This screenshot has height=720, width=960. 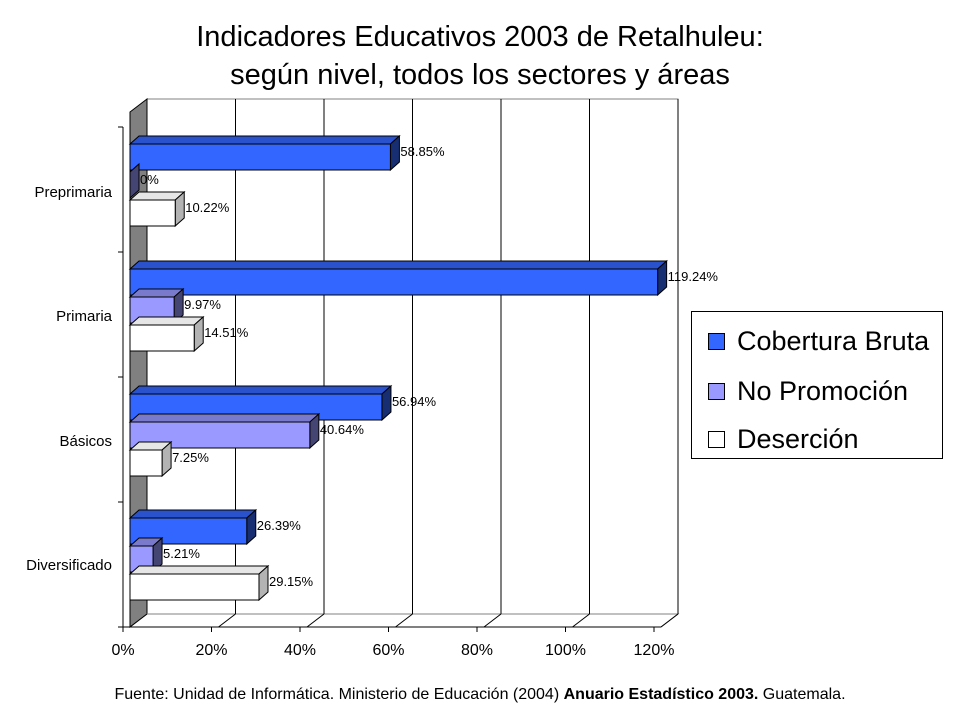 What do you see at coordinates (480, 75) in the screenshot?
I see `chart-title-line-2: según nivel, todos los sectores y áreas` at bounding box center [480, 75].